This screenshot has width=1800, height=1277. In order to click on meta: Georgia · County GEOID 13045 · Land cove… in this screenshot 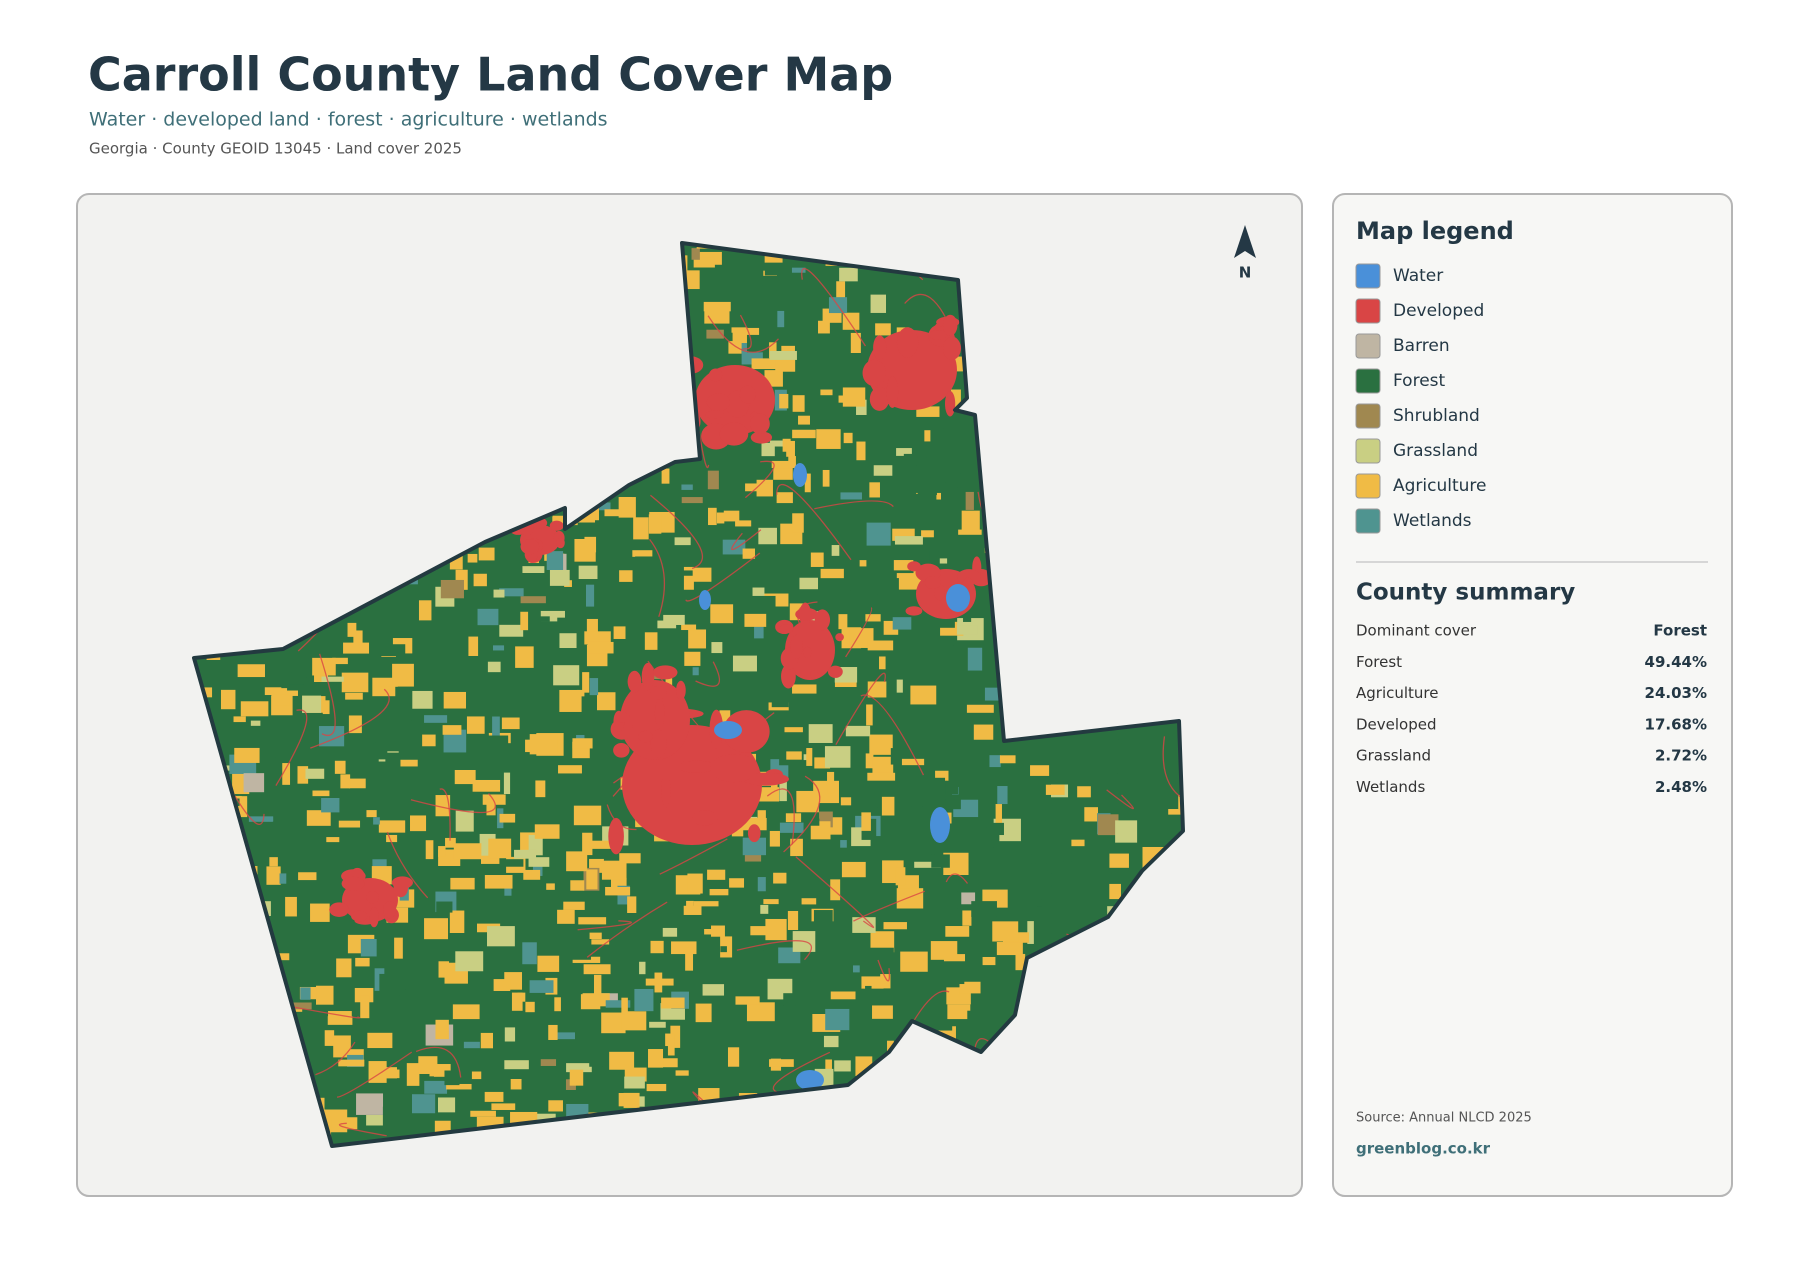, I will do `click(275, 149)`.